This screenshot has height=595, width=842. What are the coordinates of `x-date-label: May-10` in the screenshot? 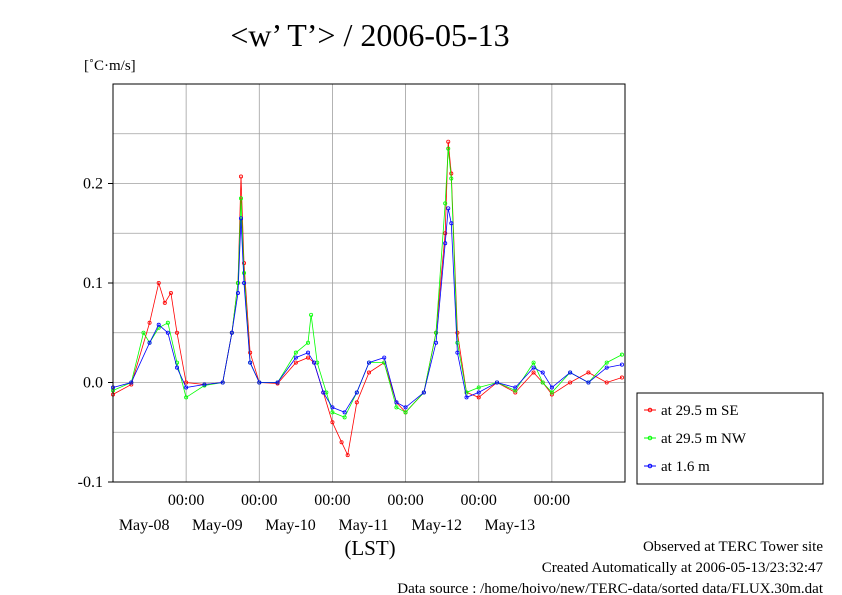 It's located at (290, 525).